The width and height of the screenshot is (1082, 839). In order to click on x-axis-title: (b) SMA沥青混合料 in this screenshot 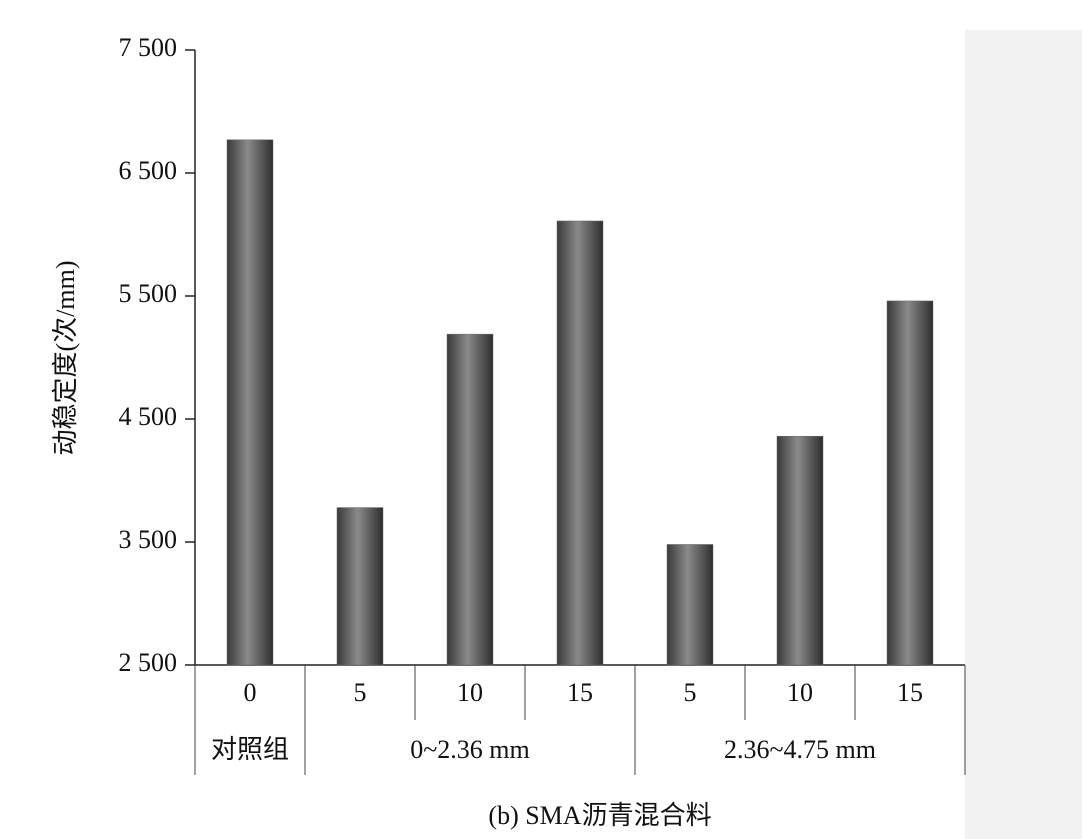, I will do `click(599, 815)`.